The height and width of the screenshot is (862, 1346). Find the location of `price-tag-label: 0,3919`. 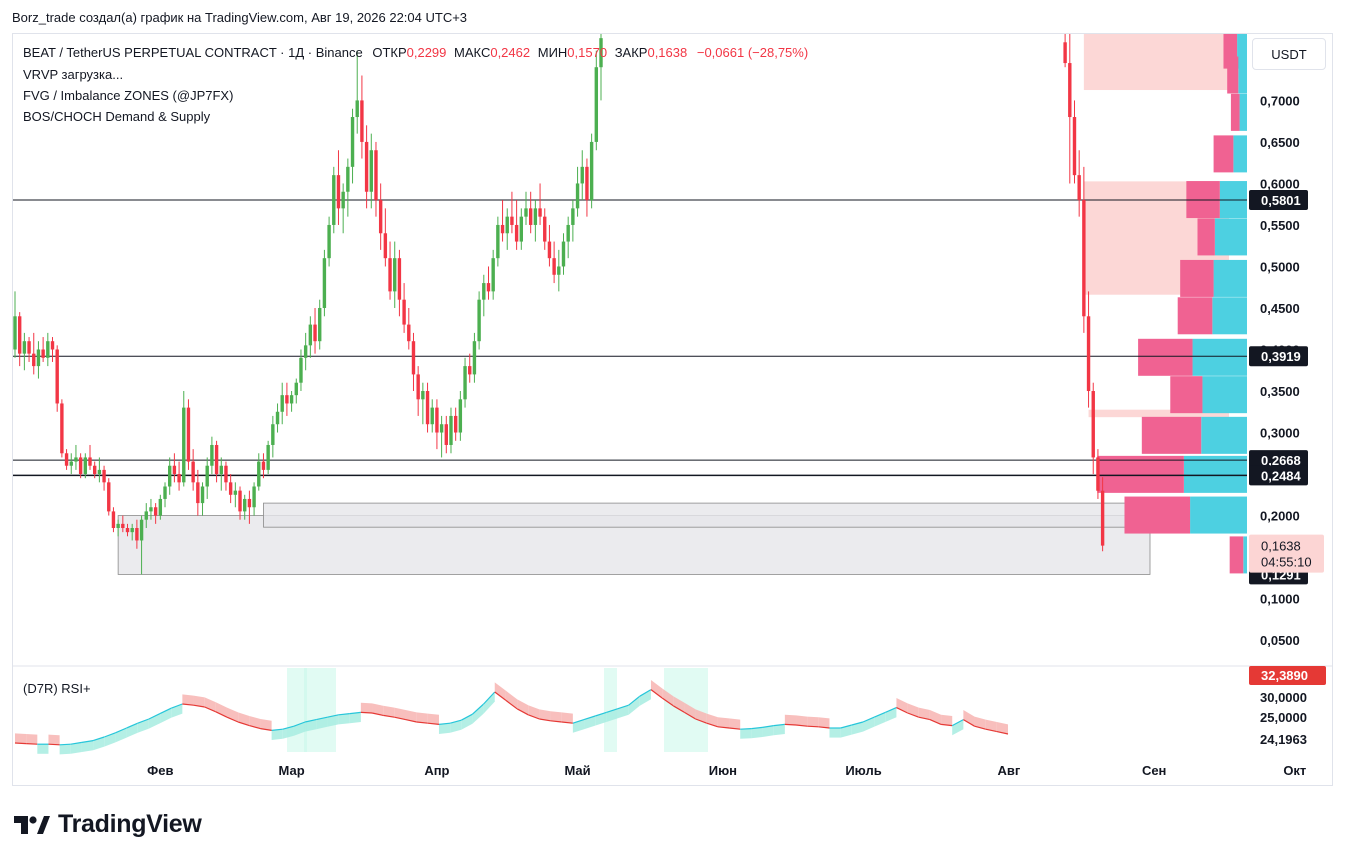

price-tag-label: 0,3919 is located at coordinates (1281, 356).